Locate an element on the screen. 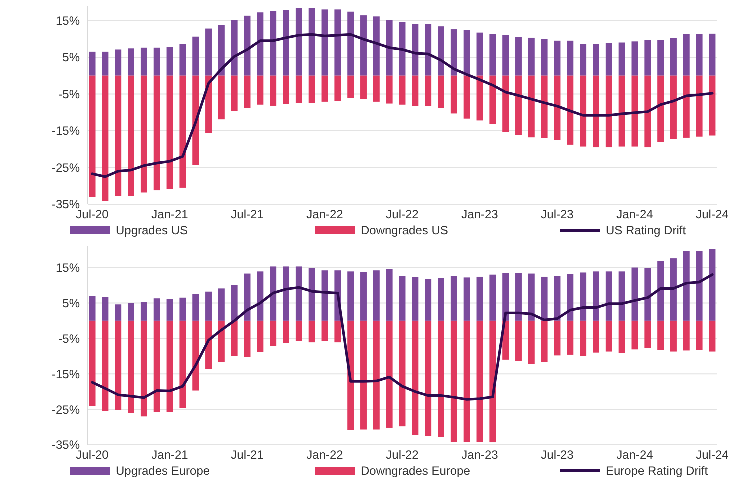  y-tick-label: 15% is located at coordinates (68, 267).